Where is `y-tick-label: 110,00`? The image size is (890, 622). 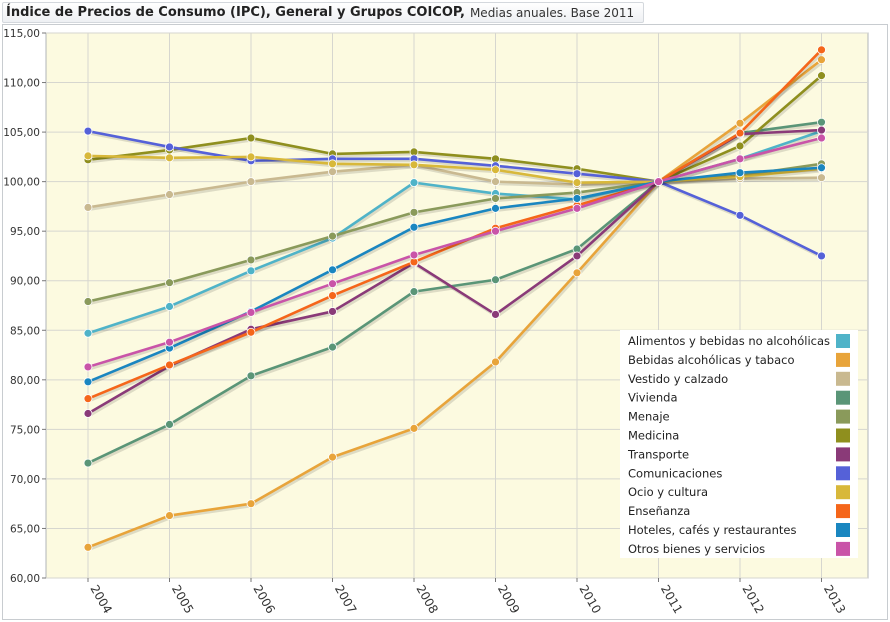
y-tick-label: 110,00 is located at coordinates (21, 84).